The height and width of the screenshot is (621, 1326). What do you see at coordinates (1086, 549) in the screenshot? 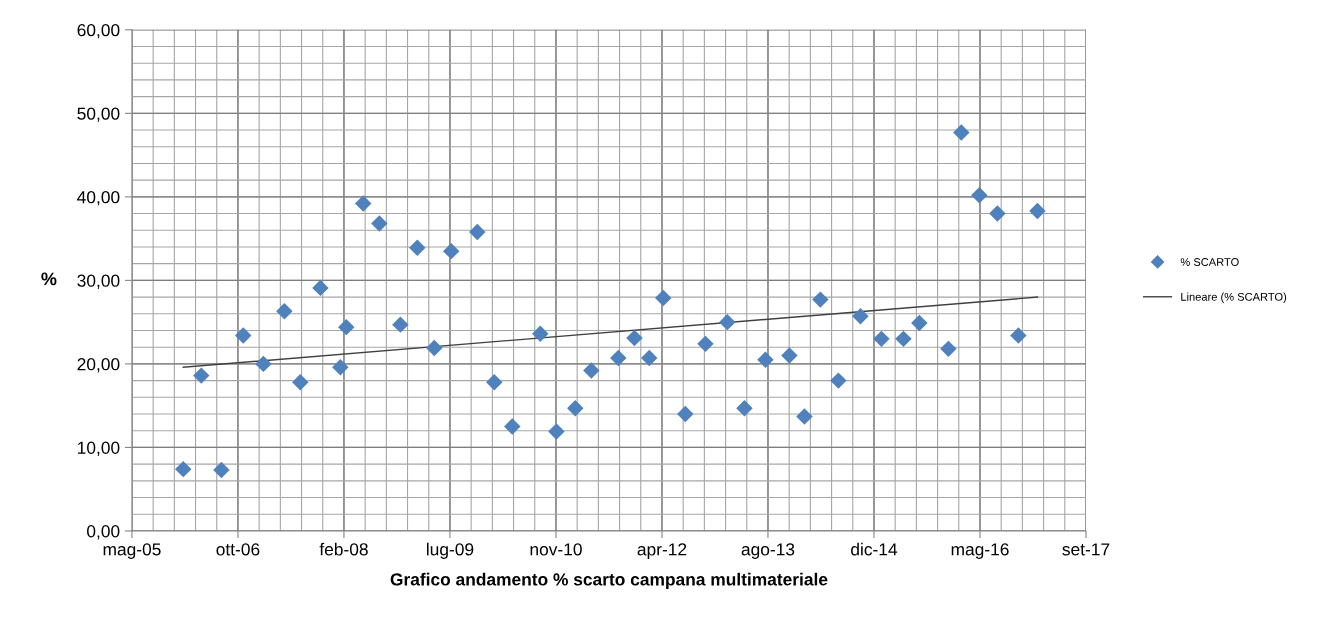
I see `x-tick-label: set-17` at bounding box center [1086, 549].